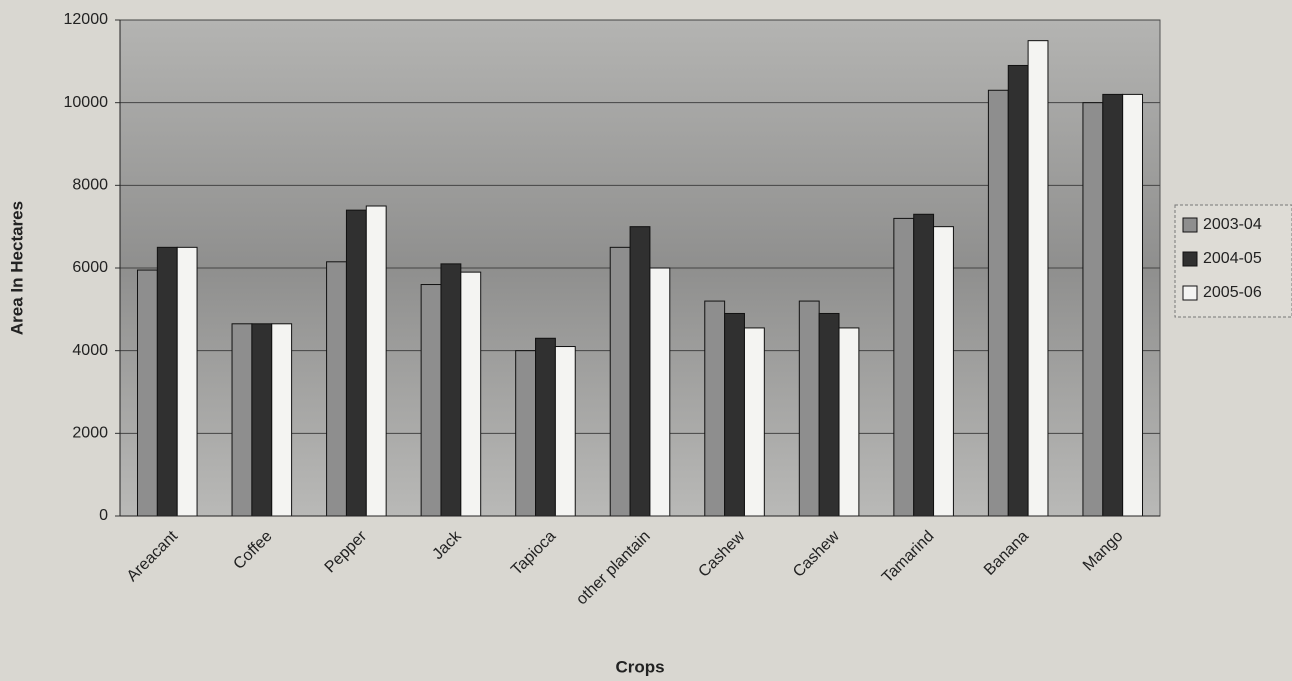 The width and height of the screenshot is (1292, 681). Describe the element at coordinates (1232, 224) in the screenshot. I see `legend-label: 2003-04` at that location.